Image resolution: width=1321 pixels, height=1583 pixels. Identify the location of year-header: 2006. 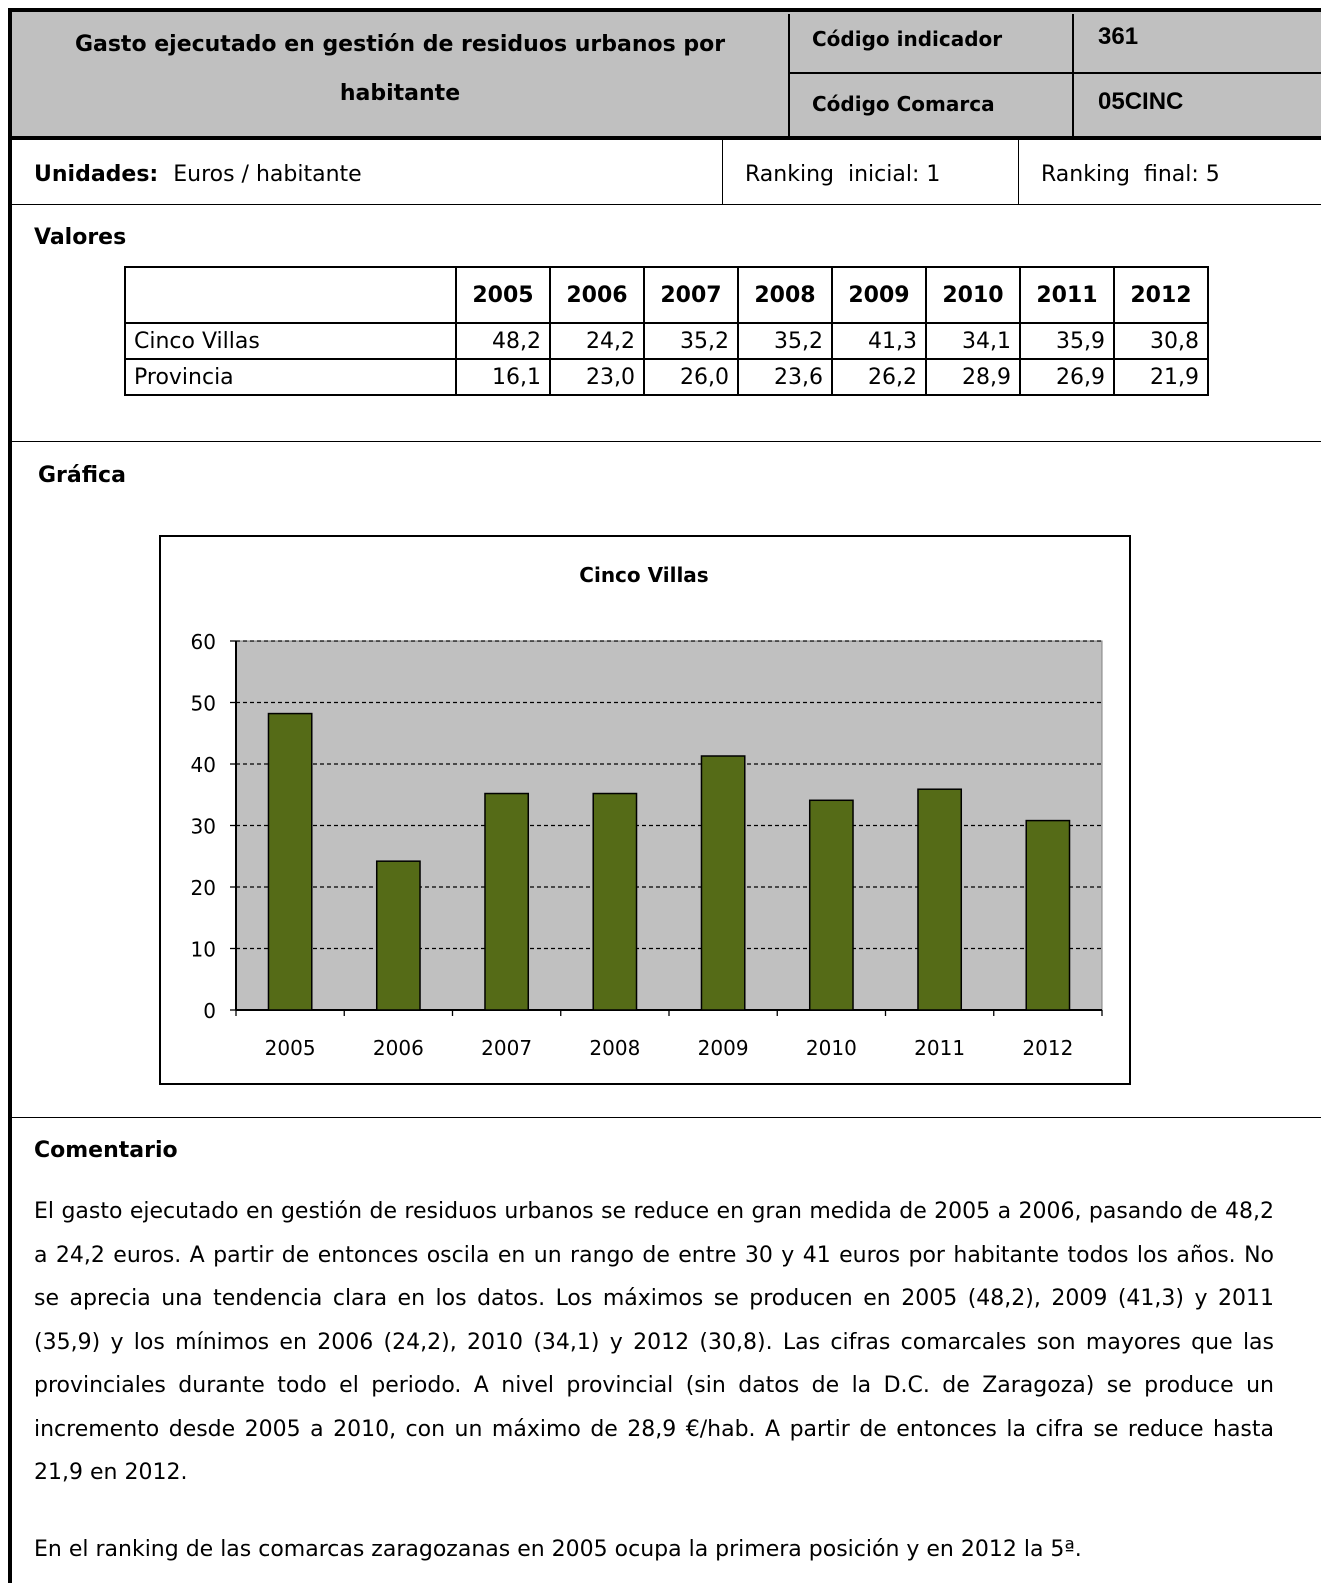
(597, 295).